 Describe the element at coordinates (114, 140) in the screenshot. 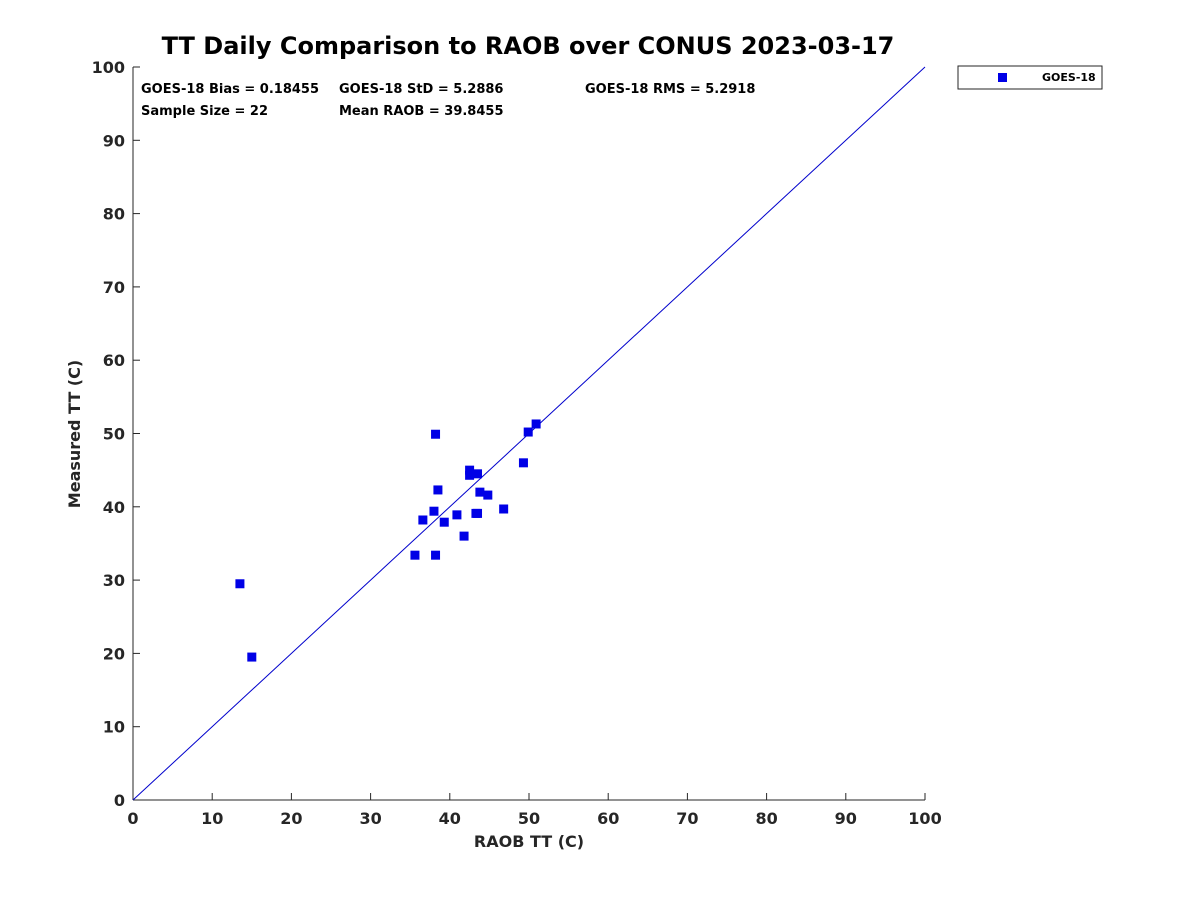

I see `y-tick-label: 90` at that location.